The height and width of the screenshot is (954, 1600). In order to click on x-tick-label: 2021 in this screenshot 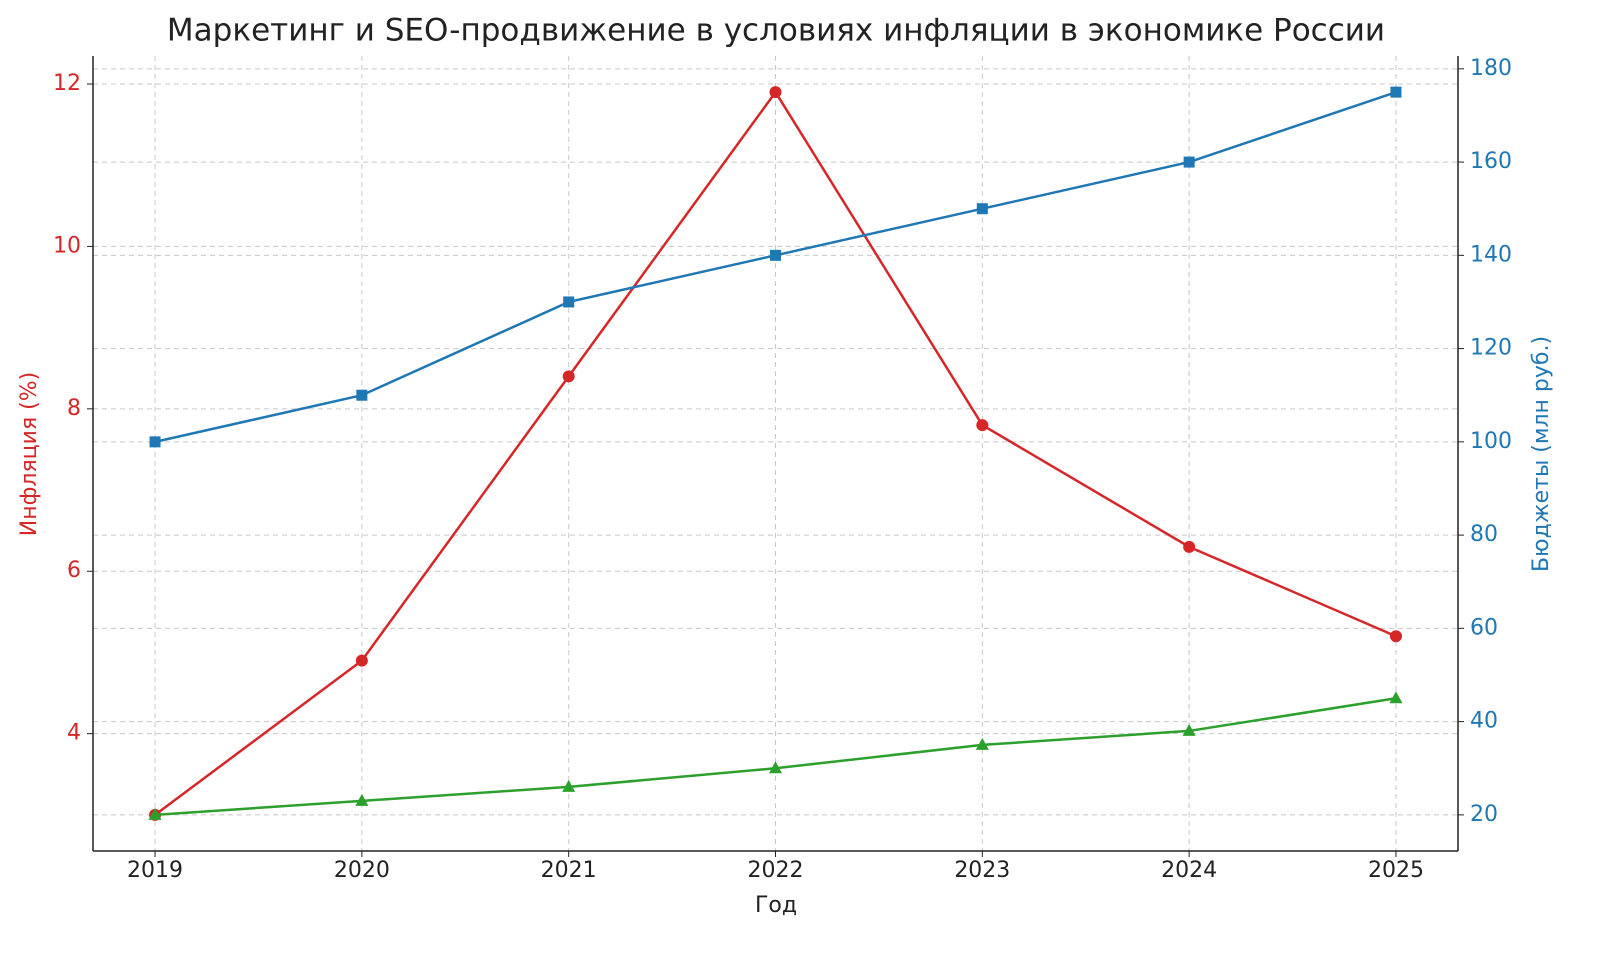, I will do `click(569, 870)`.